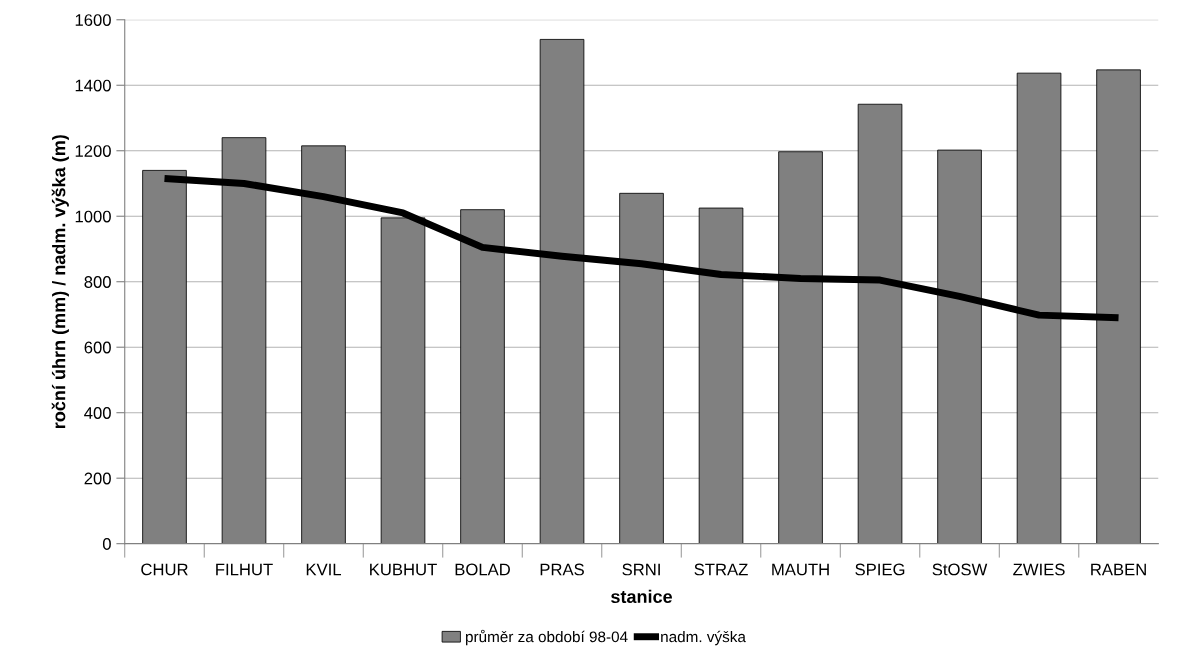 The image size is (1188, 659). I want to click on x-tick-label: BOLAD, so click(482, 569).